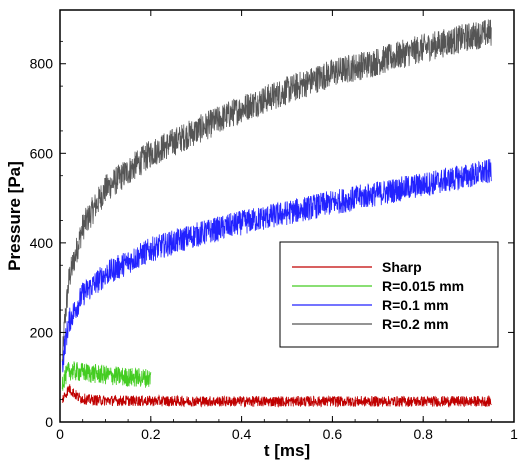 The image size is (520, 463). What do you see at coordinates (242, 434) in the screenshot?
I see `x-tick-label: 0.4` at bounding box center [242, 434].